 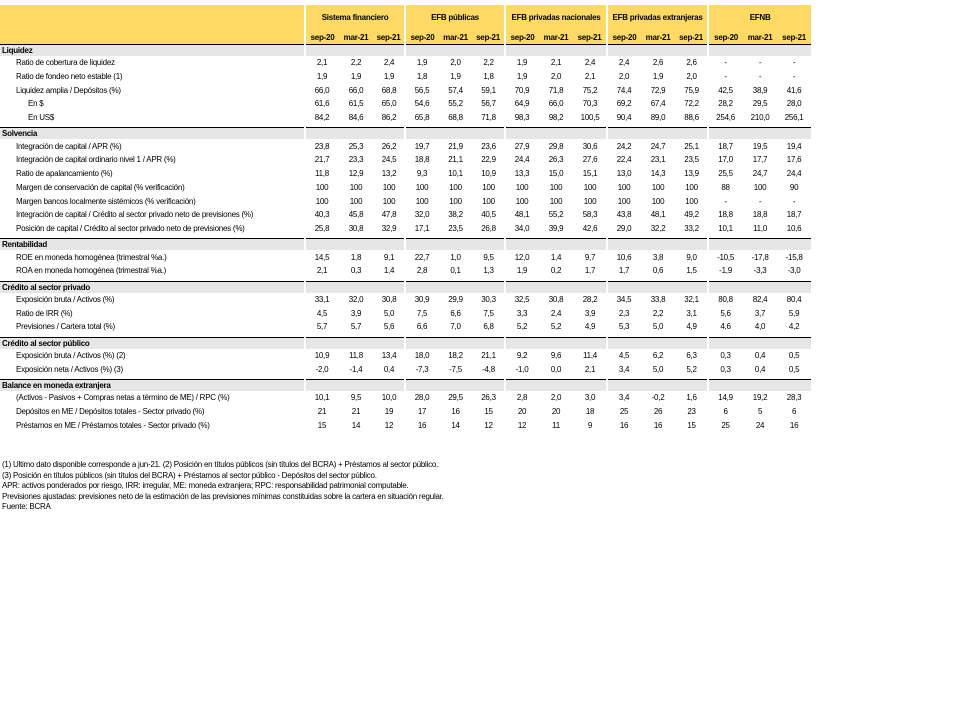 I want to click on cell-value: 24,4, so click(x=522, y=160).